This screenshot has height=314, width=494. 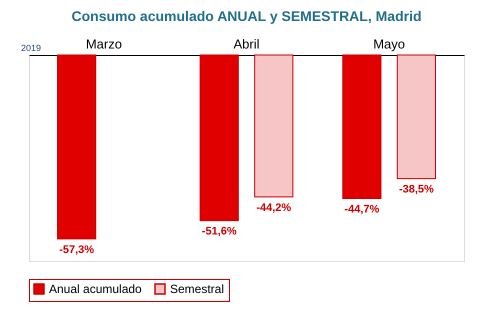 What do you see at coordinates (389, 44) in the screenshot?
I see `x-tick-label: Mayo` at bounding box center [389, 44].